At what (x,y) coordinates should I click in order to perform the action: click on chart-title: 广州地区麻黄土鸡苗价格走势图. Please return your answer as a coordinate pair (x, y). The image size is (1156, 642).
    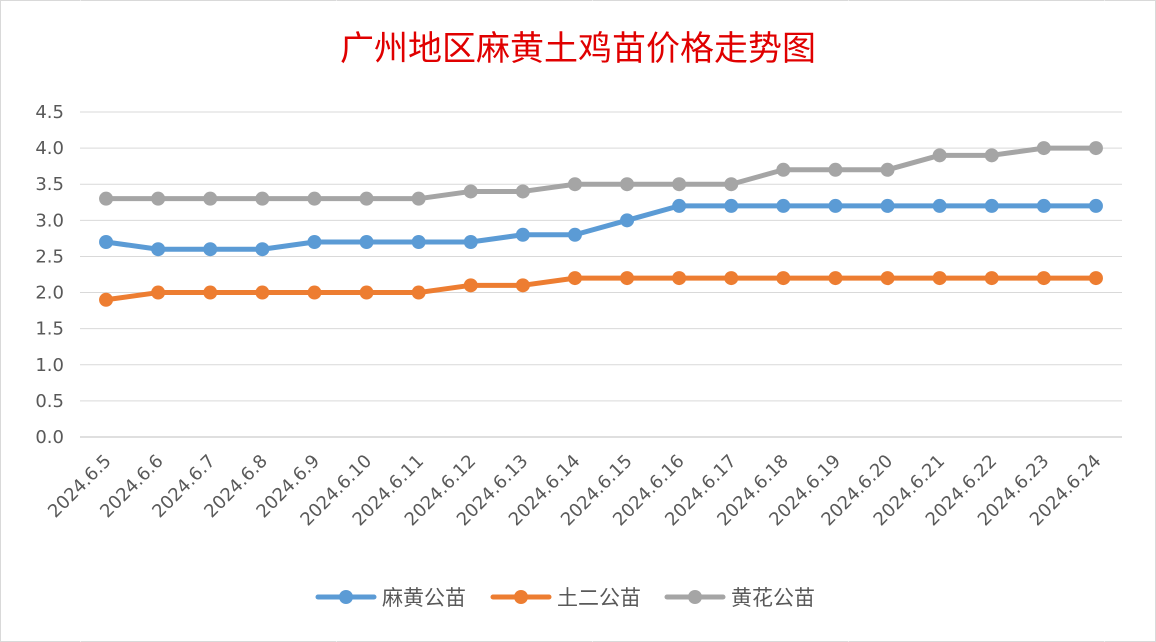
    Looking at the image, I should click on (578, 49).